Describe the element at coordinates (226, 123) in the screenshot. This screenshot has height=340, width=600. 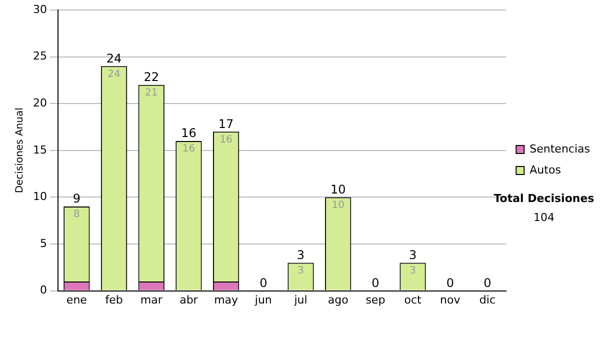
I see `total-label: 17` at that location.